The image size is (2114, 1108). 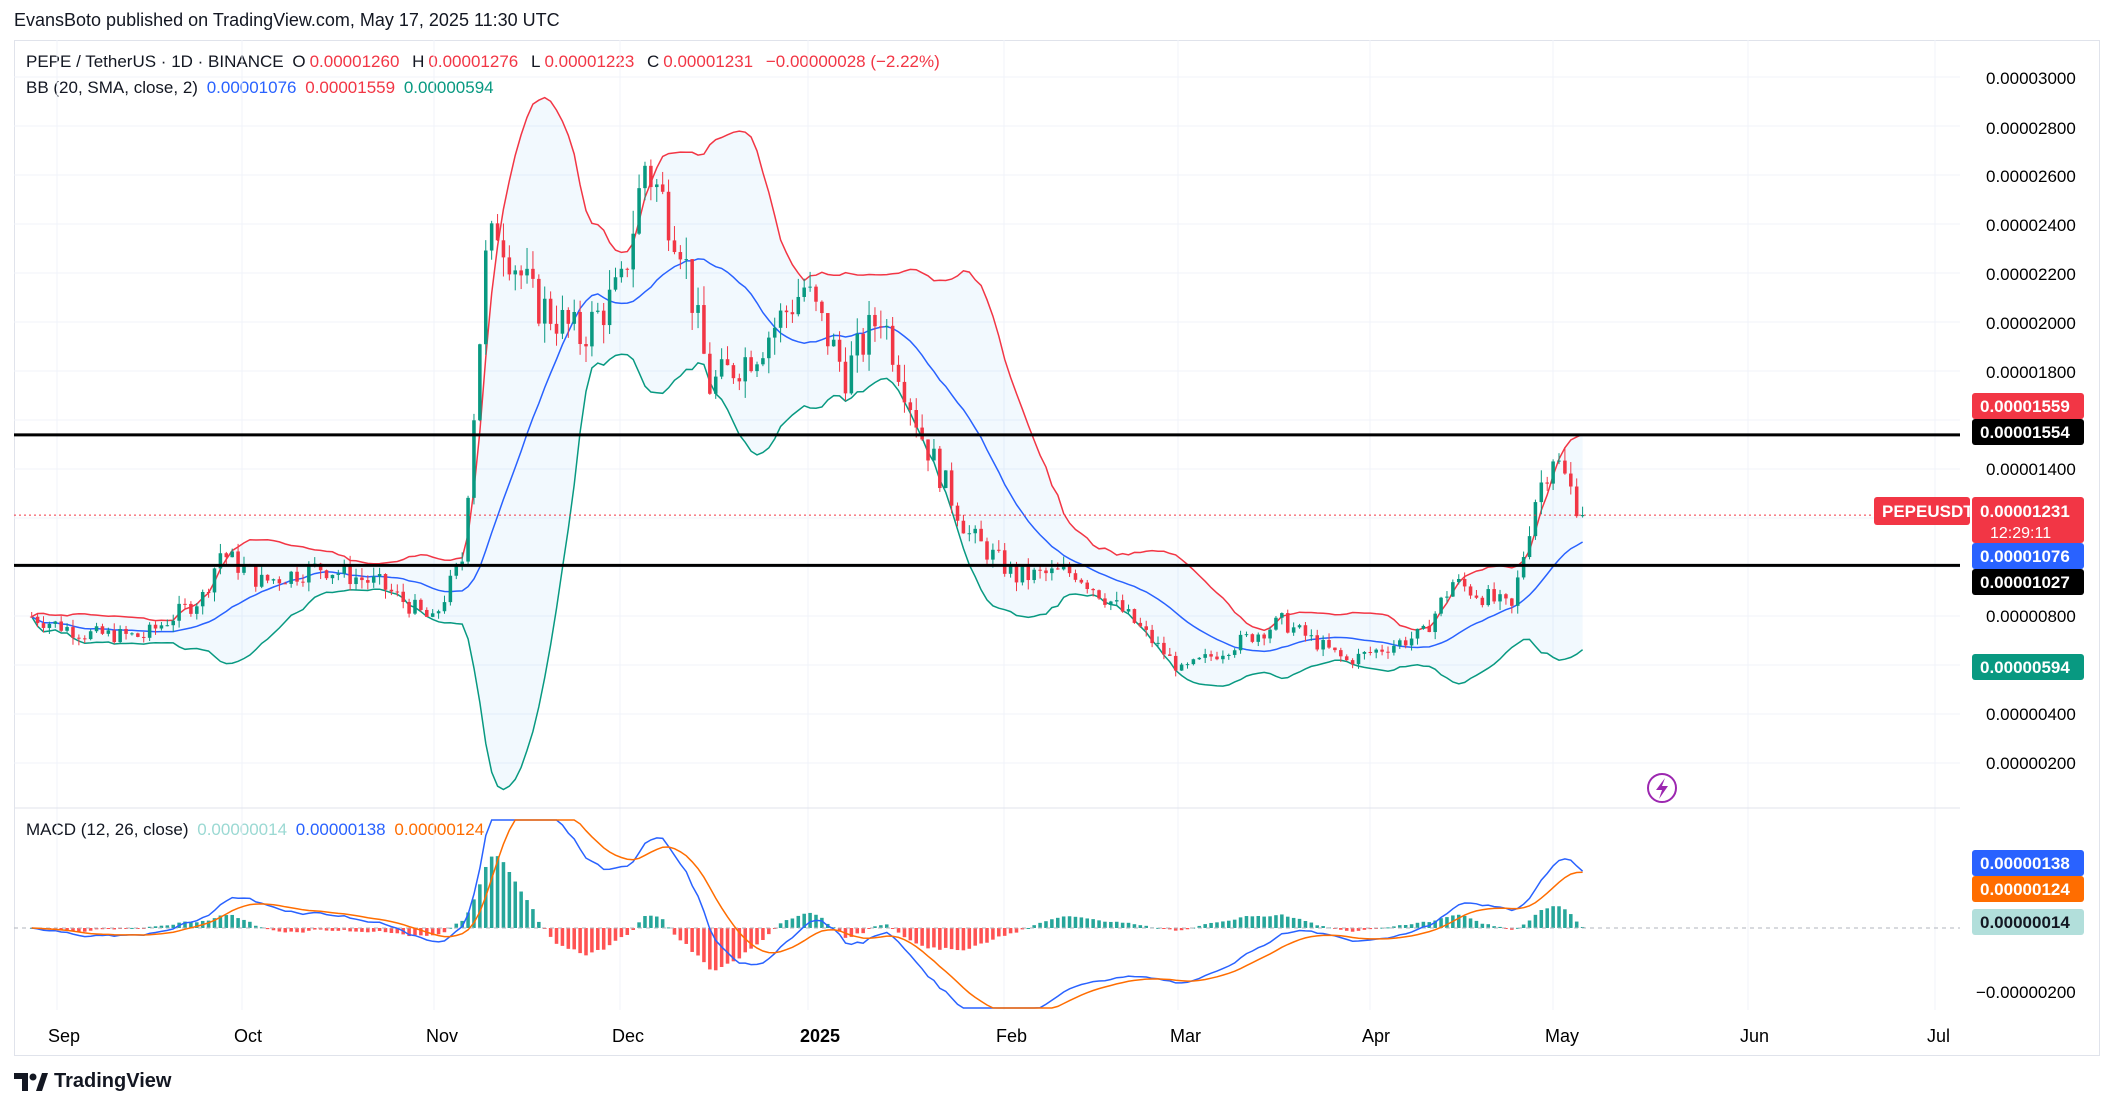 I want to click on symbol-label: PEPE / TetherUS · 1D · BINANCE, so click(x=155, y=61).